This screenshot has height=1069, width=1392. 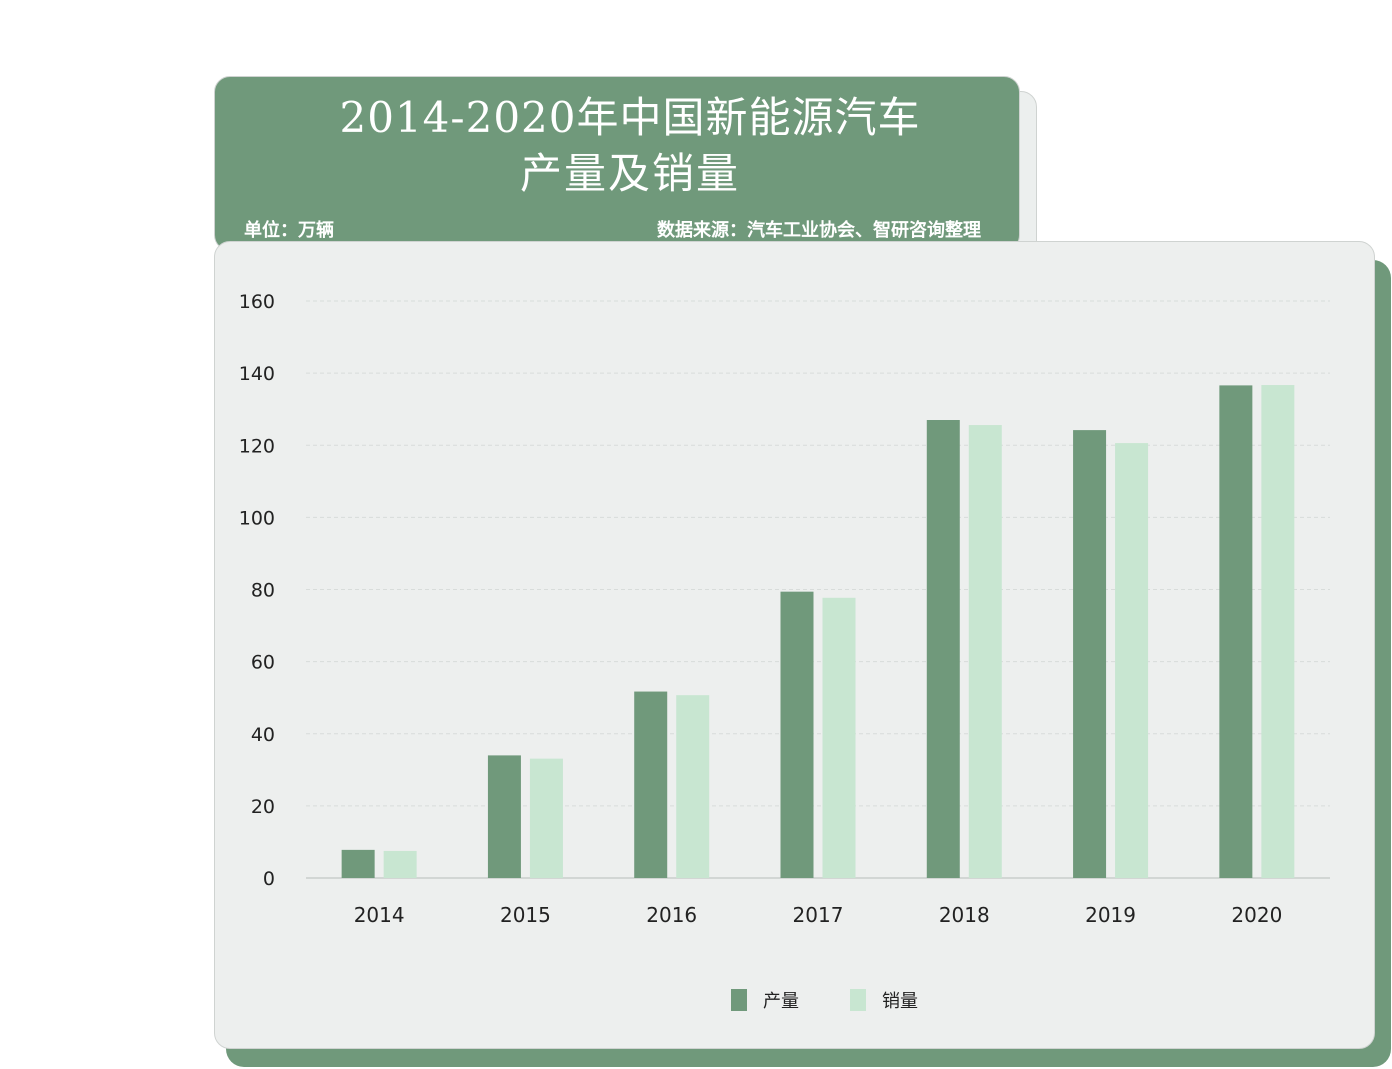 What do you see at coordinates (858, 1000) in the screenshot?
I see `legend-swatch-sales` at bounding box center [858, 1000].